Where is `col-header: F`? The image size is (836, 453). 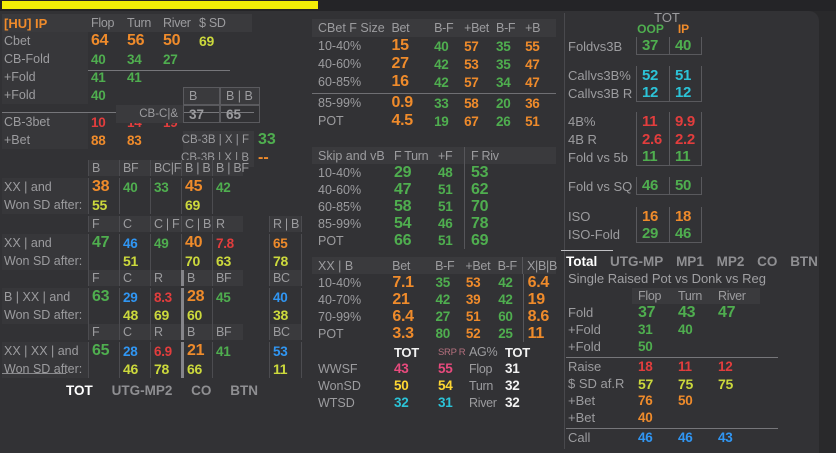
col-header: F is located at coordinates (103, 278).